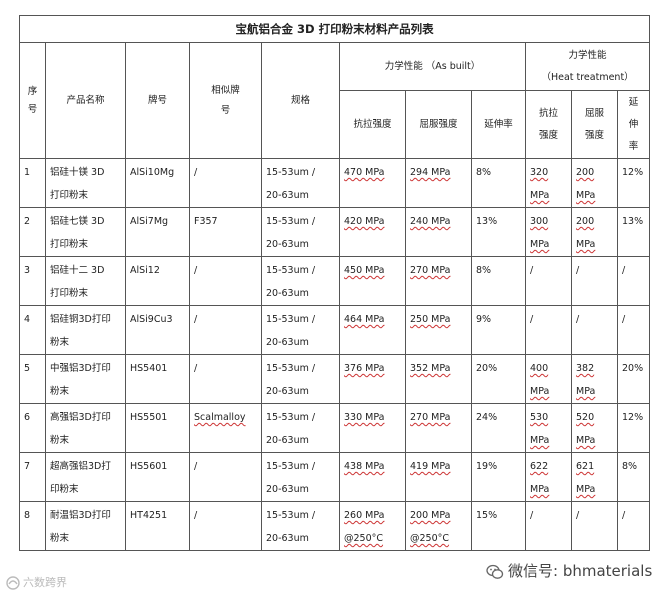  Describe the element at coordinates (372, 428) in the screenshot. I see `cell-tensile: 330 MPa` at that location.